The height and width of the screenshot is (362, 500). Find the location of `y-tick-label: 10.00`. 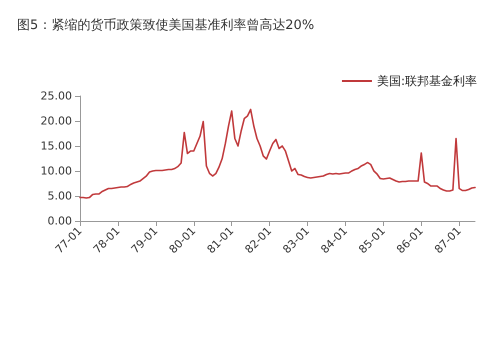

y-tick-label: 10.00 is located at coordinates (56, 171).